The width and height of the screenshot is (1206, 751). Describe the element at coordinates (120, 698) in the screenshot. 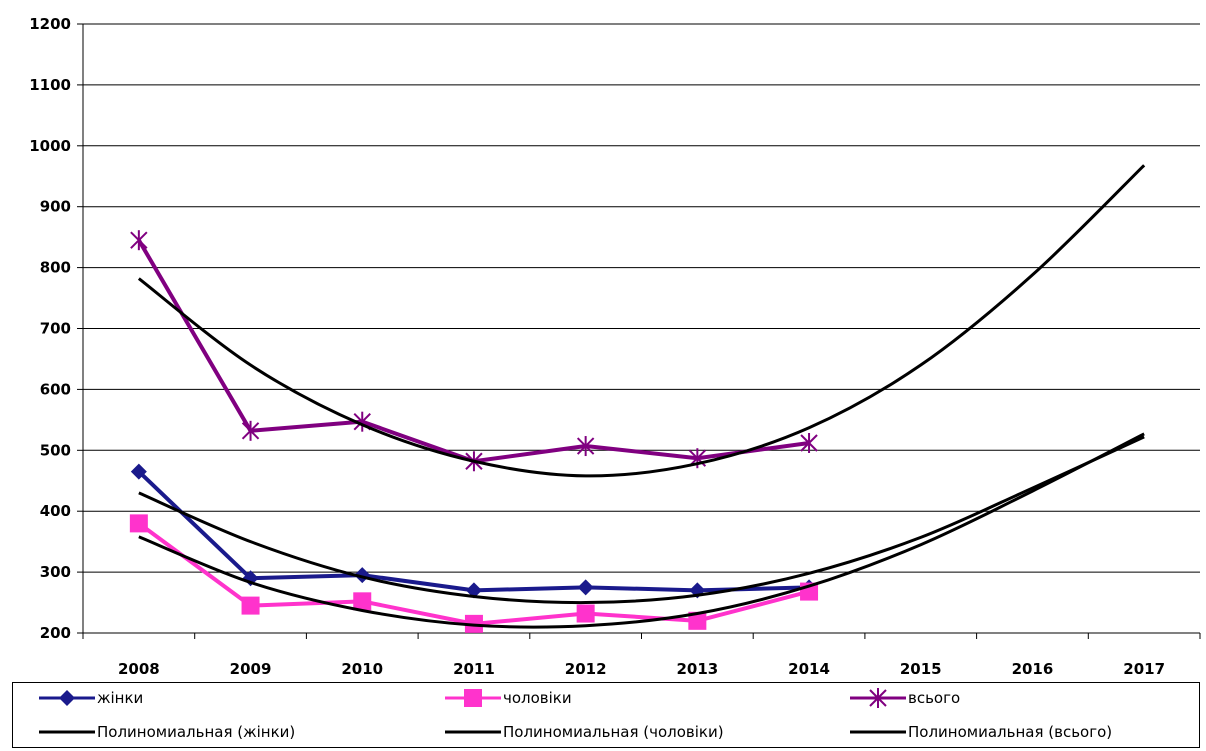

I see `legend-label: жінки` at that location.